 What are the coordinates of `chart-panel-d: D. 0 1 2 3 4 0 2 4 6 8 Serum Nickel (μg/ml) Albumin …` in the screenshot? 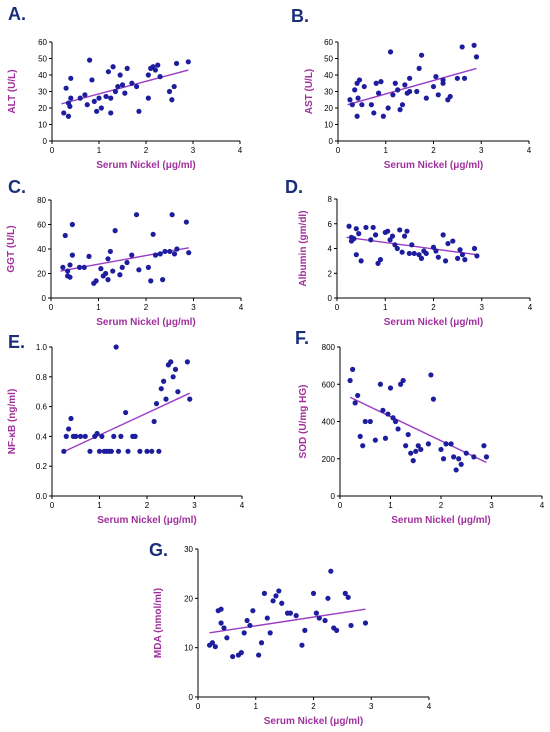 It's located at (409, 252).